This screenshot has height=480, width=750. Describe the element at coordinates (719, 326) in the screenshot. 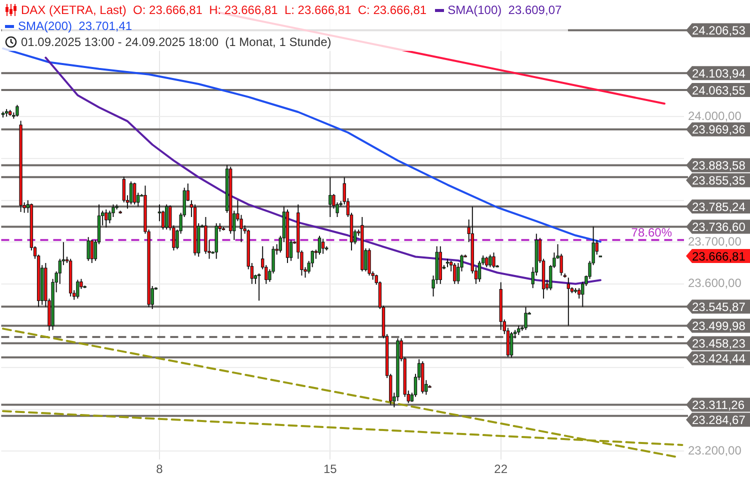

I see `ref-line-label: 23.499,98` at that location.